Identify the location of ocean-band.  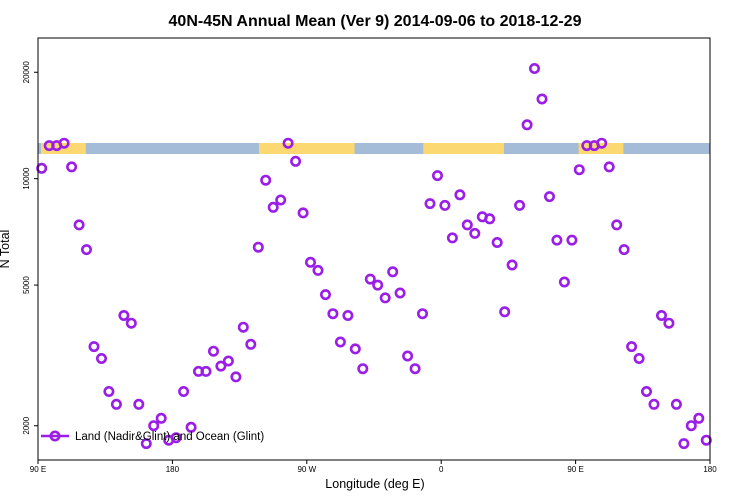
(374, 148).